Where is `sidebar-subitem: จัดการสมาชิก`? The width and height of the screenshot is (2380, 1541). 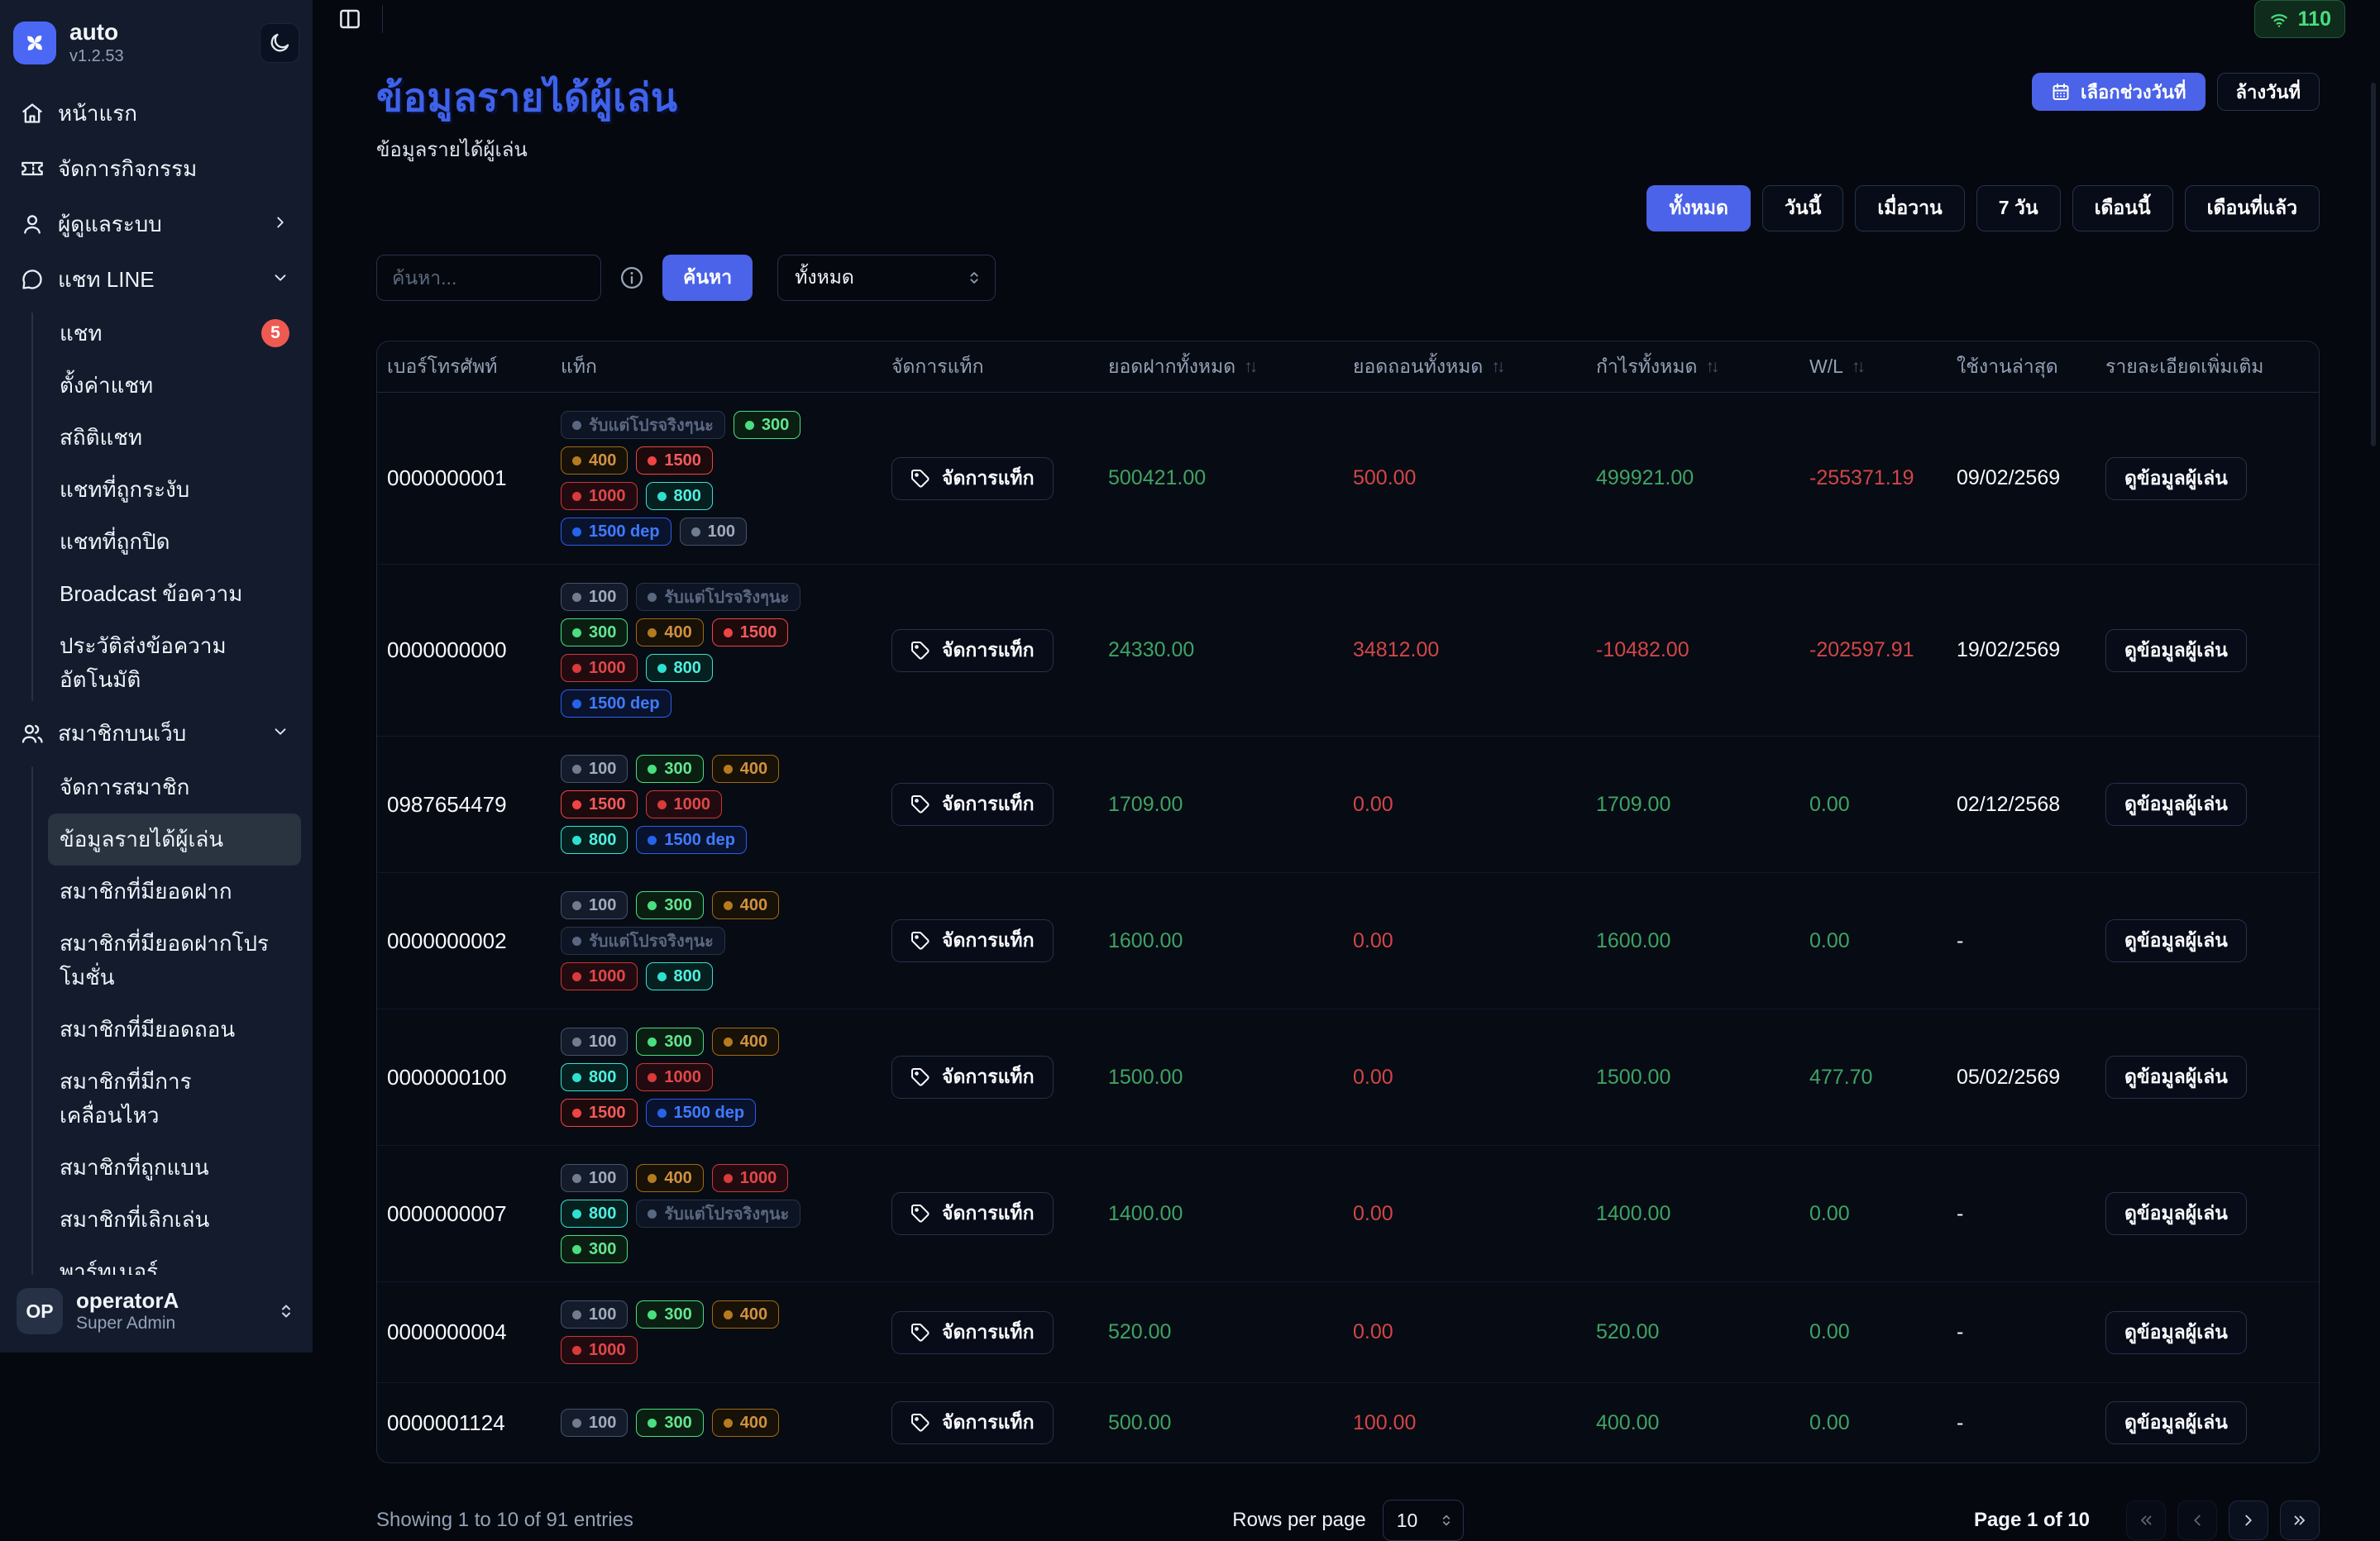 sidebar-subitem: จัดการสมาชิก is located at coordinates (174, 787).